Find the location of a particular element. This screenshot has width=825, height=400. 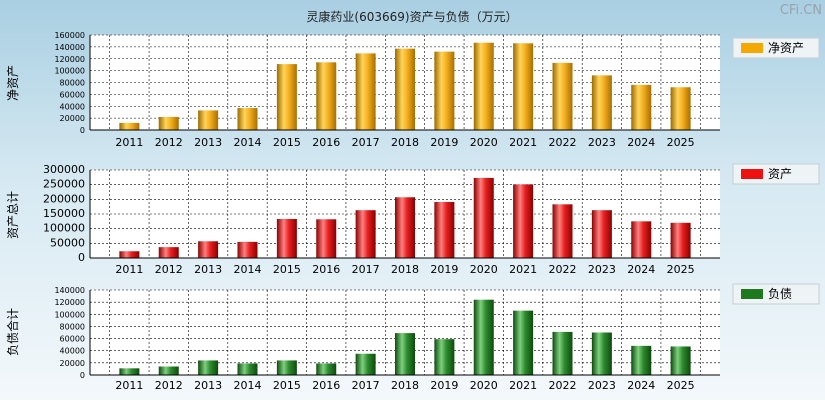

bar-total-assets-2016 is located at coordinates (326, 238).